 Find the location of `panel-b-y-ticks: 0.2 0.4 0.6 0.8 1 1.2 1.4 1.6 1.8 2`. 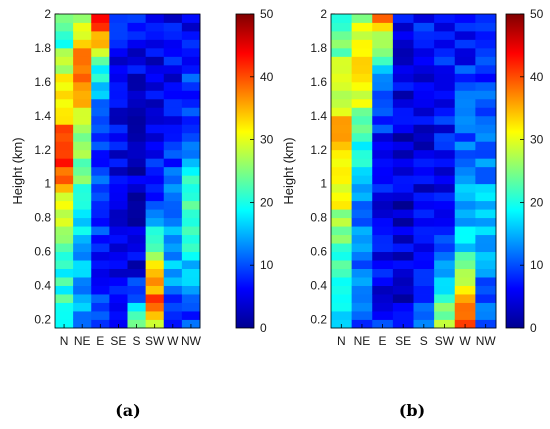

panel-b-y-ticks: 0.2 0.4 0.6 0.8 1 1.2 1.4 1.6 1.8 2 is located at coordinates (322, 167).